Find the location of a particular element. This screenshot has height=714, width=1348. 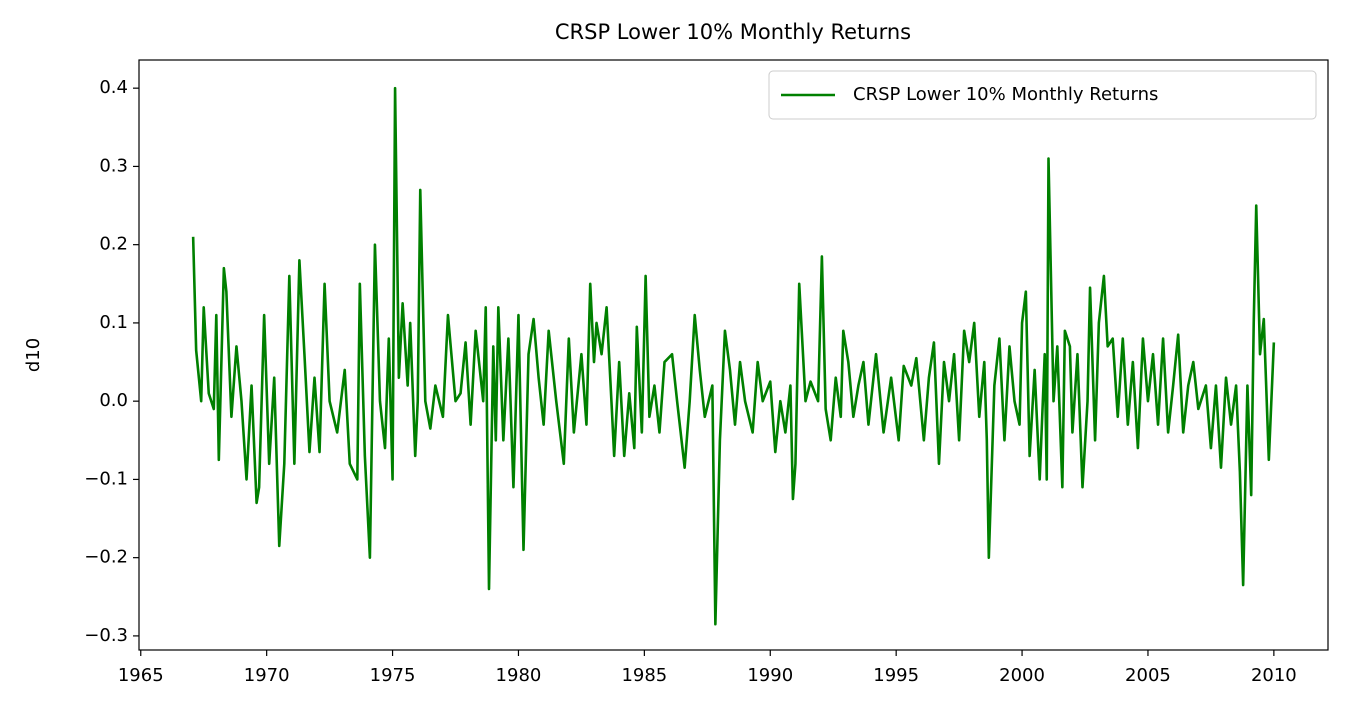

x-tick-label: 2000 is located at coordinates (1022, 675).